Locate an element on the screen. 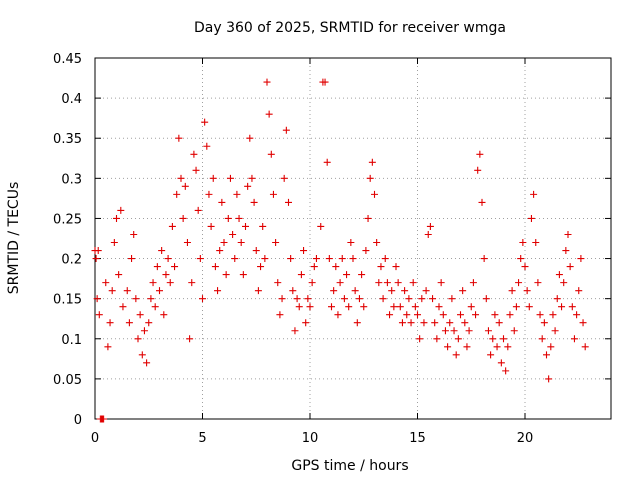 This screenshot has width=640, height=480. y-axis-label: SRMTID / TECUs is located at coordinates (14, 238).